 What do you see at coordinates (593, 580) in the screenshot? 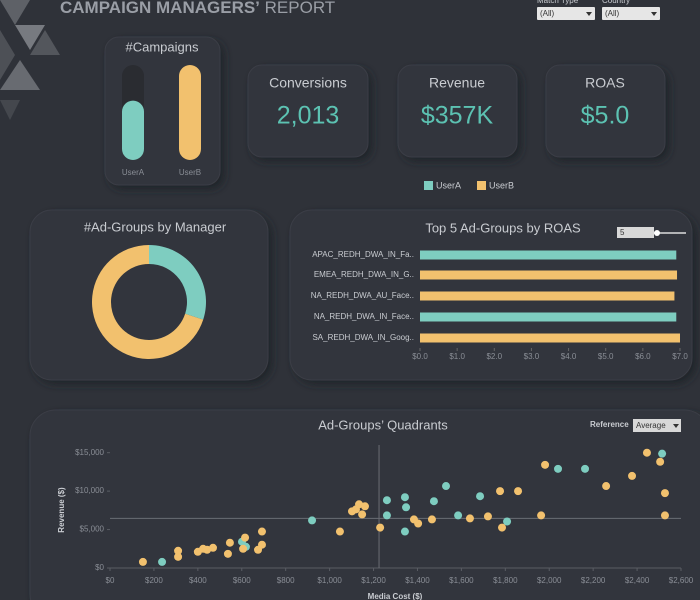
I see `x-tick-label: $2,200` at bounding box center [593, 580].